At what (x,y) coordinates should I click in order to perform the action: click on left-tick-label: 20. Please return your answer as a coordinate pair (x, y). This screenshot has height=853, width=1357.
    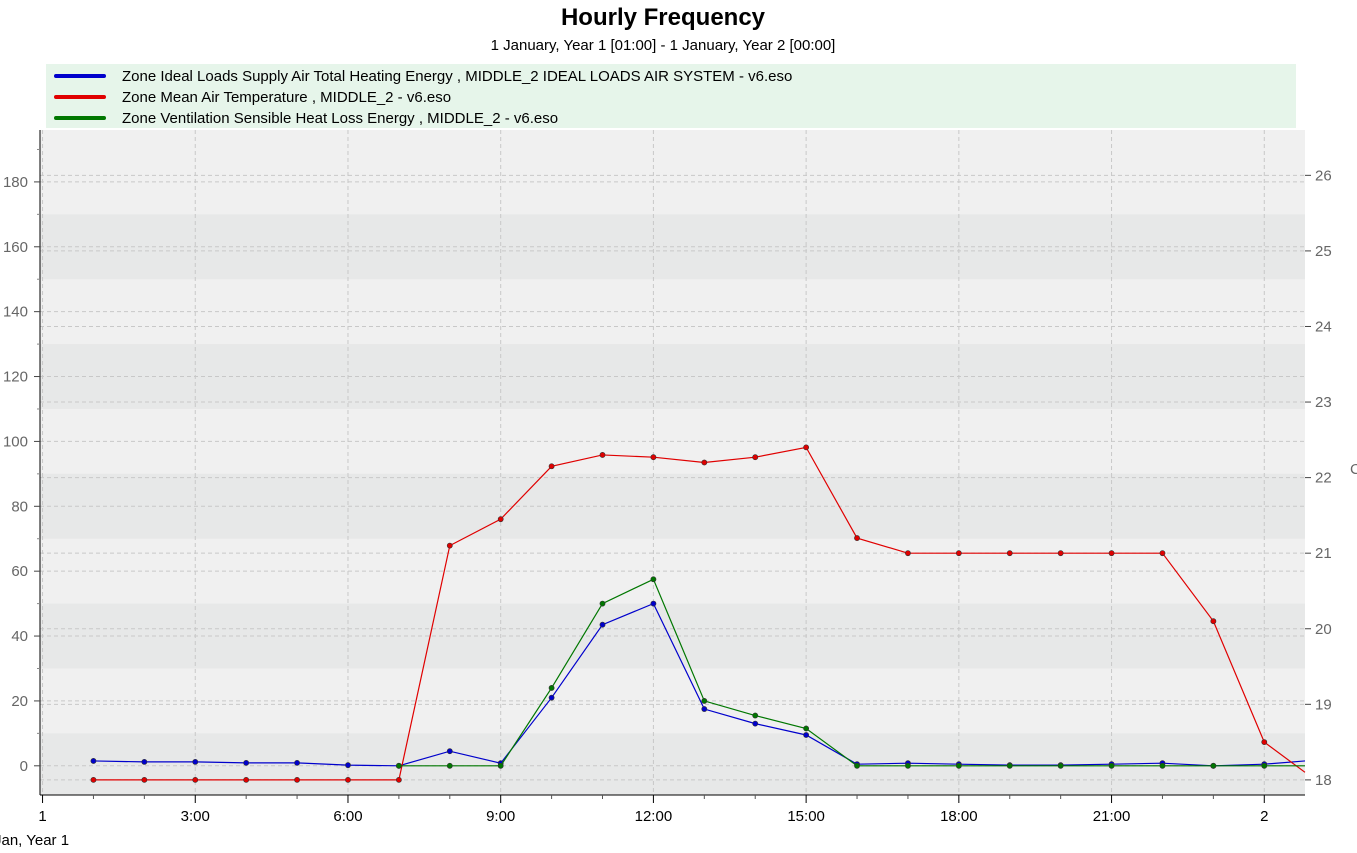
    Looking at the image, I should click on (19, 701).